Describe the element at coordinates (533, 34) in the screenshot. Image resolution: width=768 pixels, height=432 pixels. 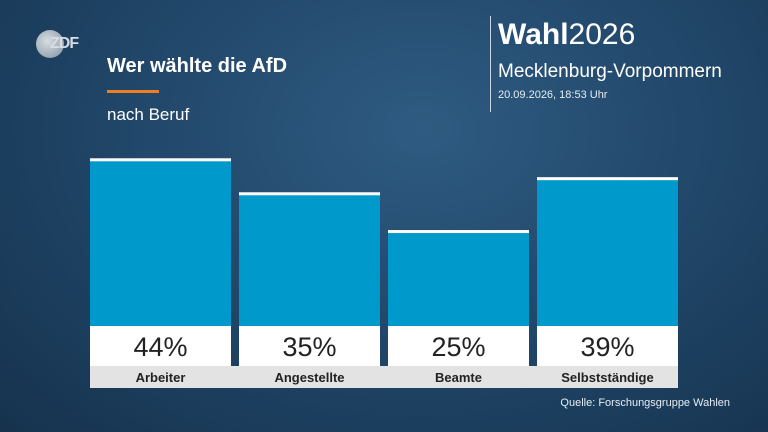
I see `brand-wahl: Wahl` at that location.